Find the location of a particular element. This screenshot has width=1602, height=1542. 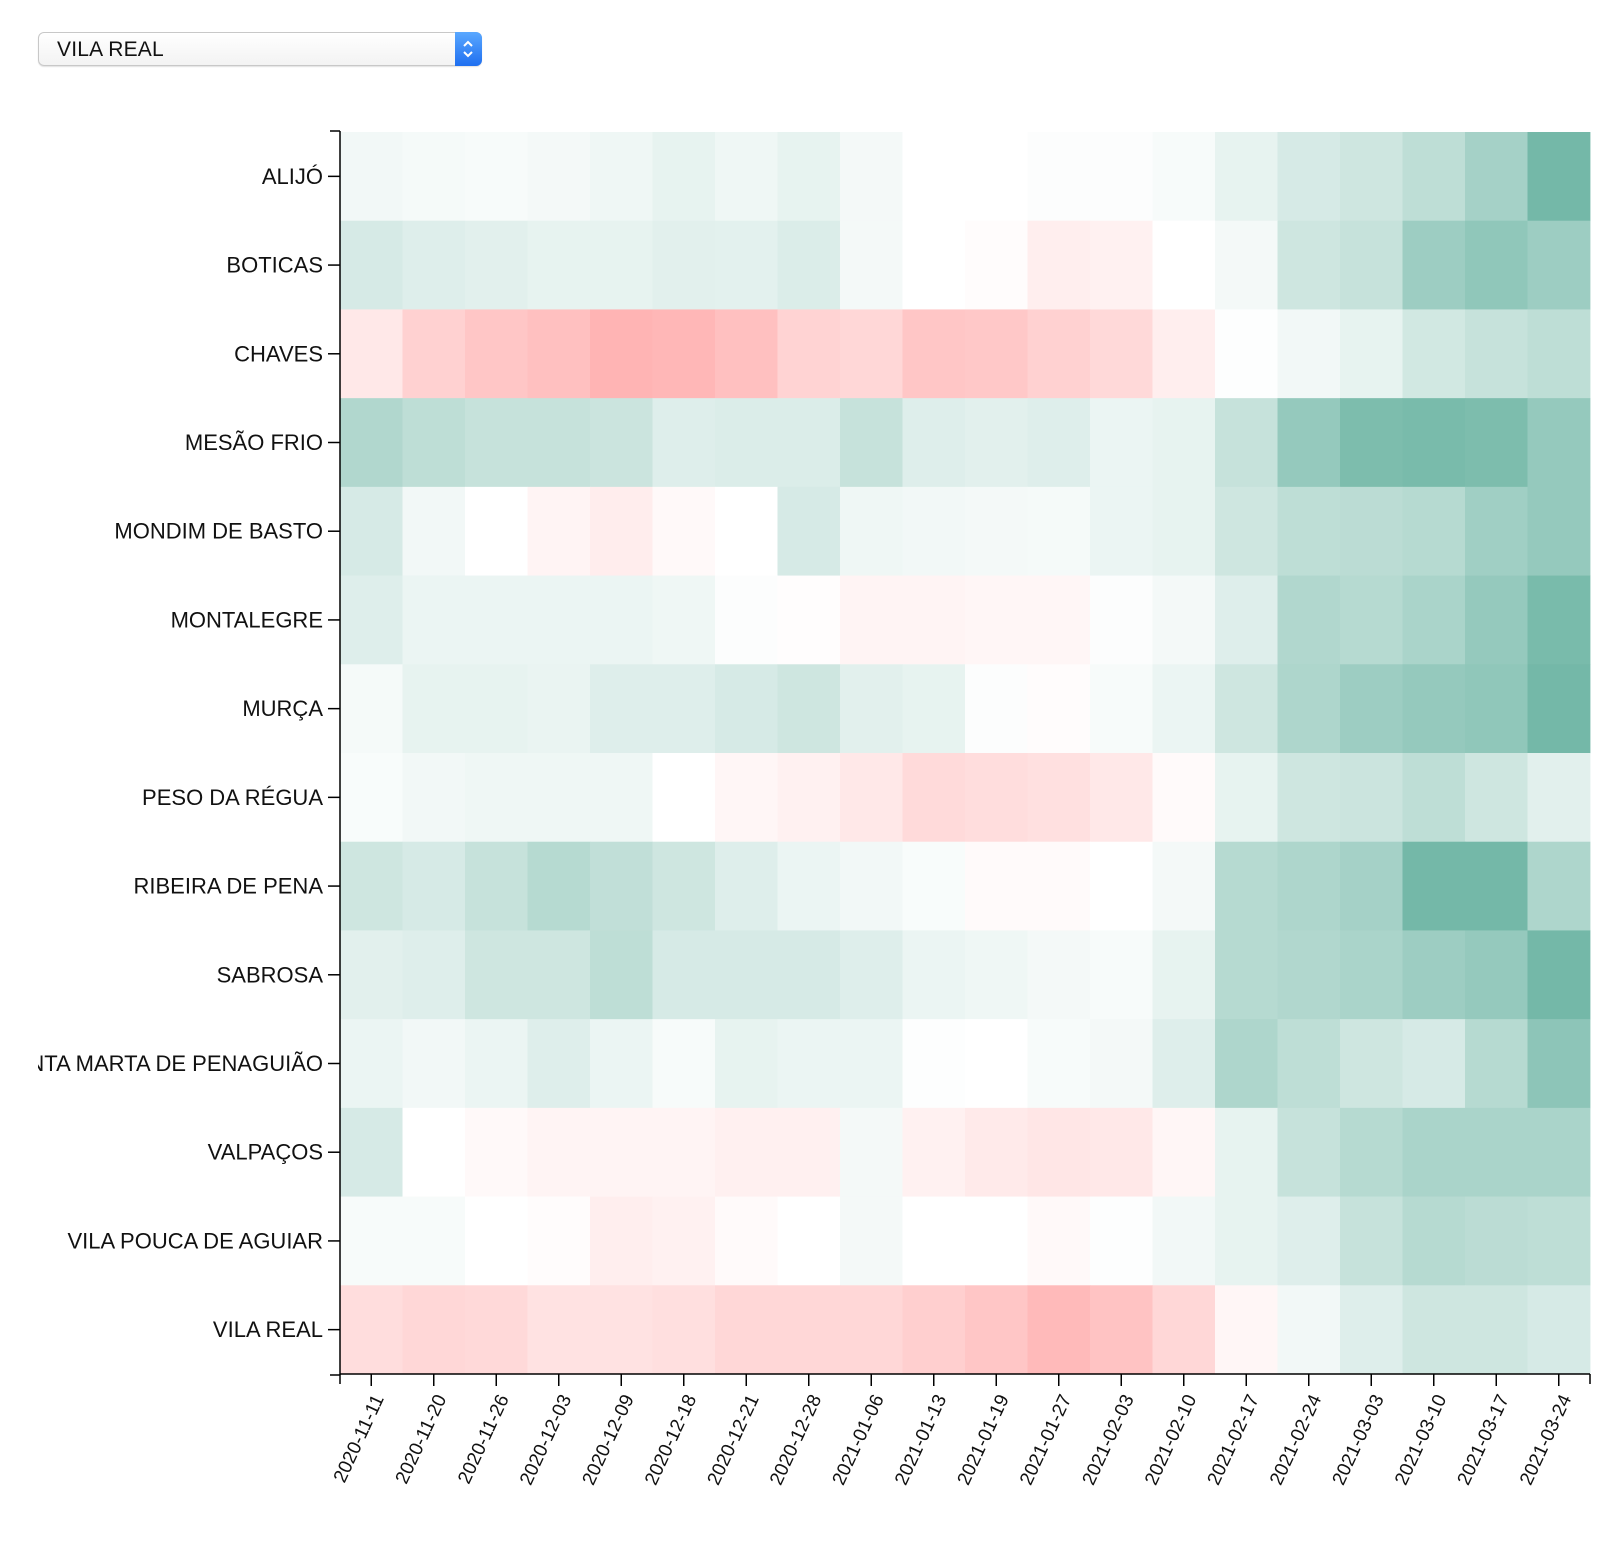

x-tick-label: 2020-12-21 is located at coordinates (734, 1440).